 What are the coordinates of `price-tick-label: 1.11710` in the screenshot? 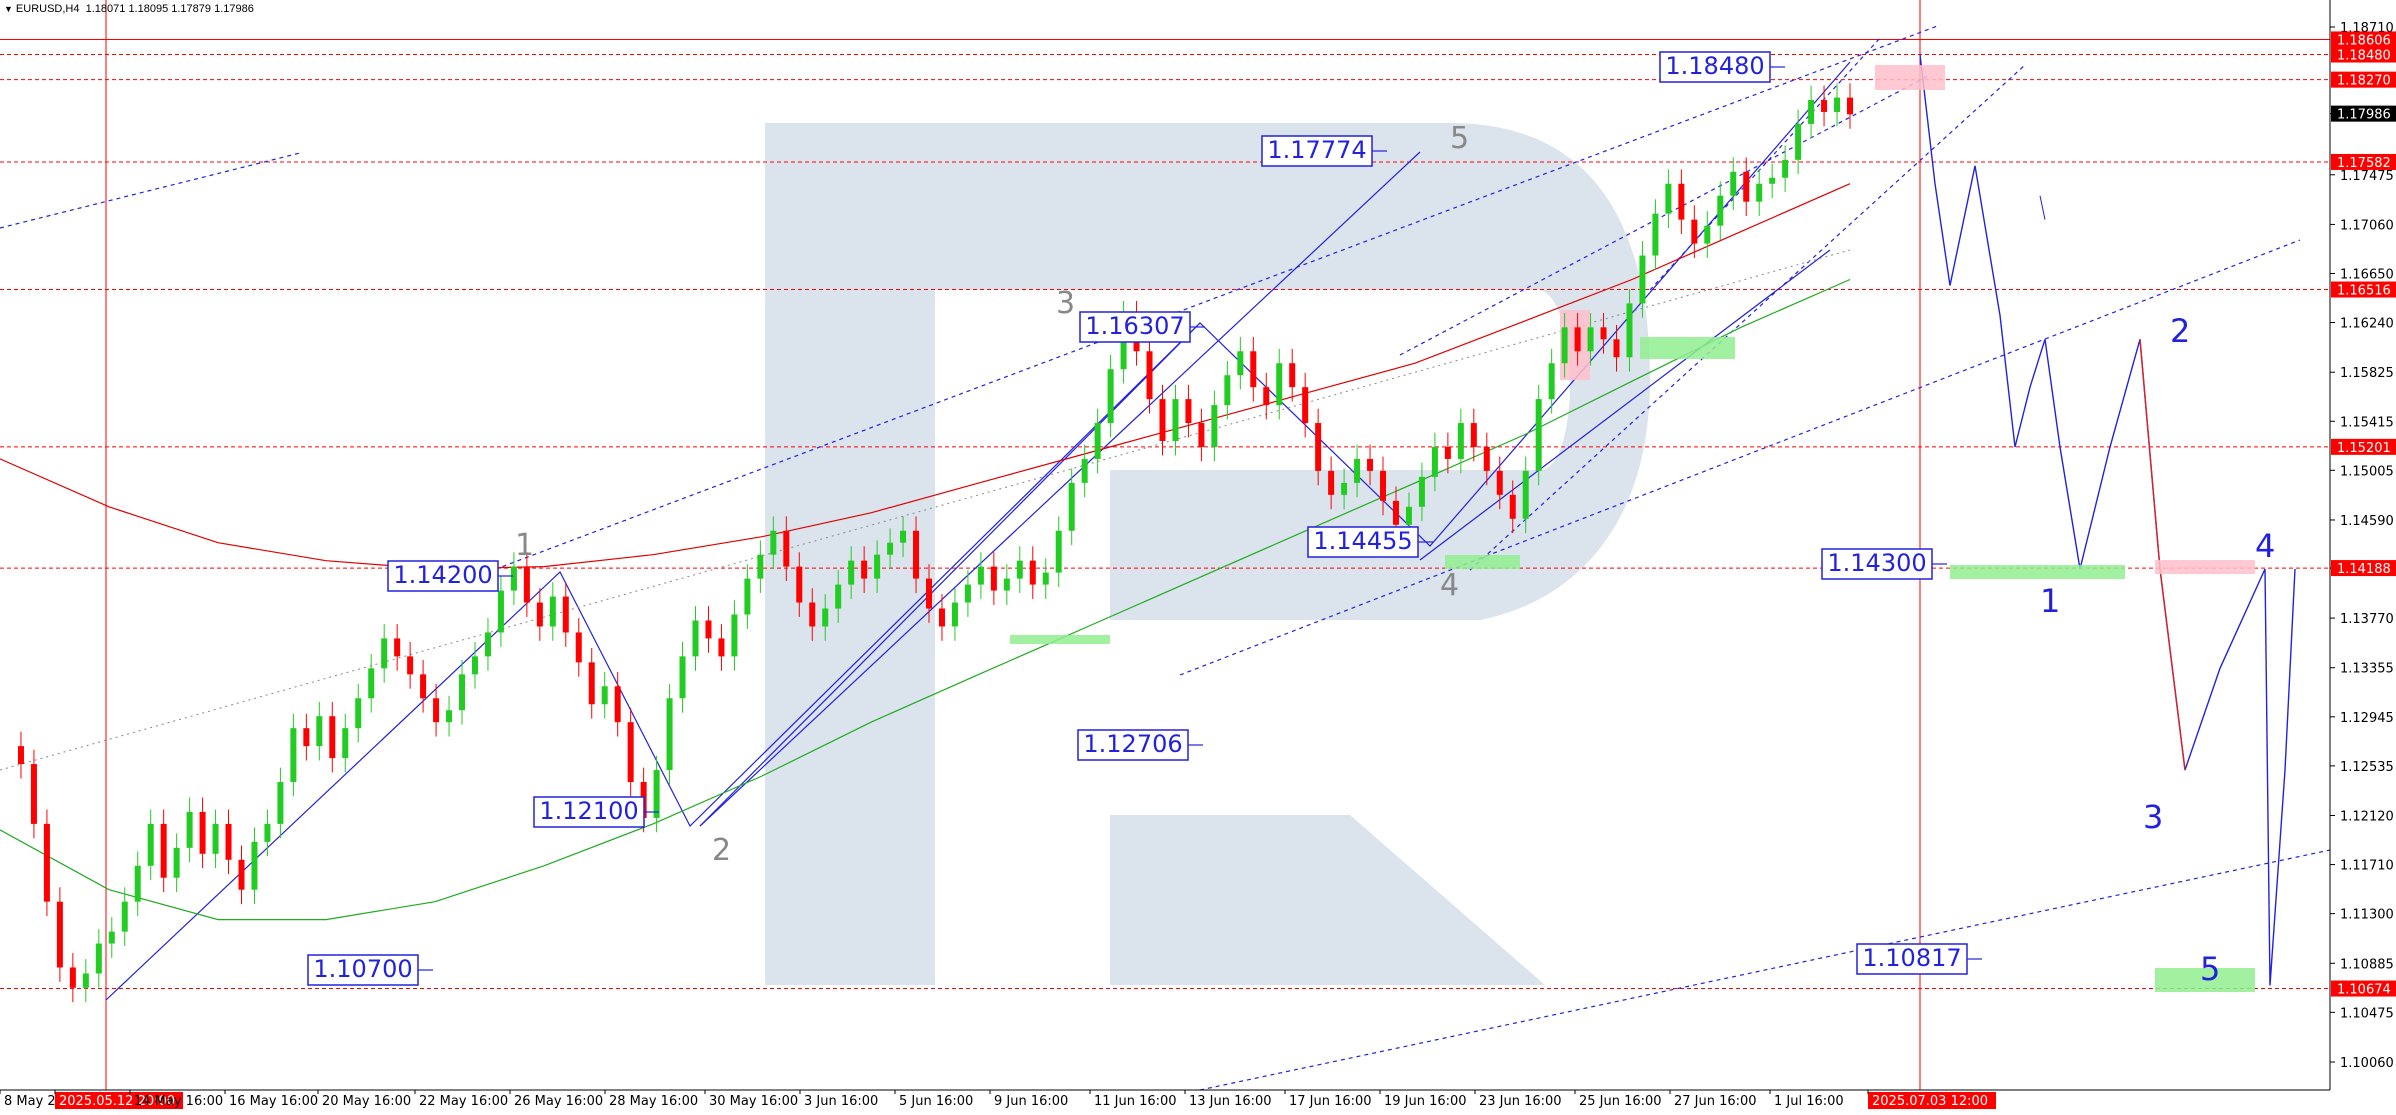 It's located at (2367, 866).